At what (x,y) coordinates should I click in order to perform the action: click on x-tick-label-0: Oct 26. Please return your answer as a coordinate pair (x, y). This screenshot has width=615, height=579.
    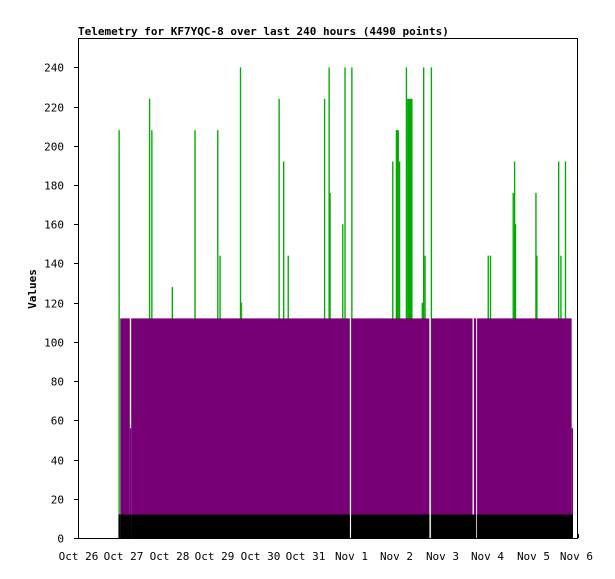
    Looking at the image, I should click on (79, 556).